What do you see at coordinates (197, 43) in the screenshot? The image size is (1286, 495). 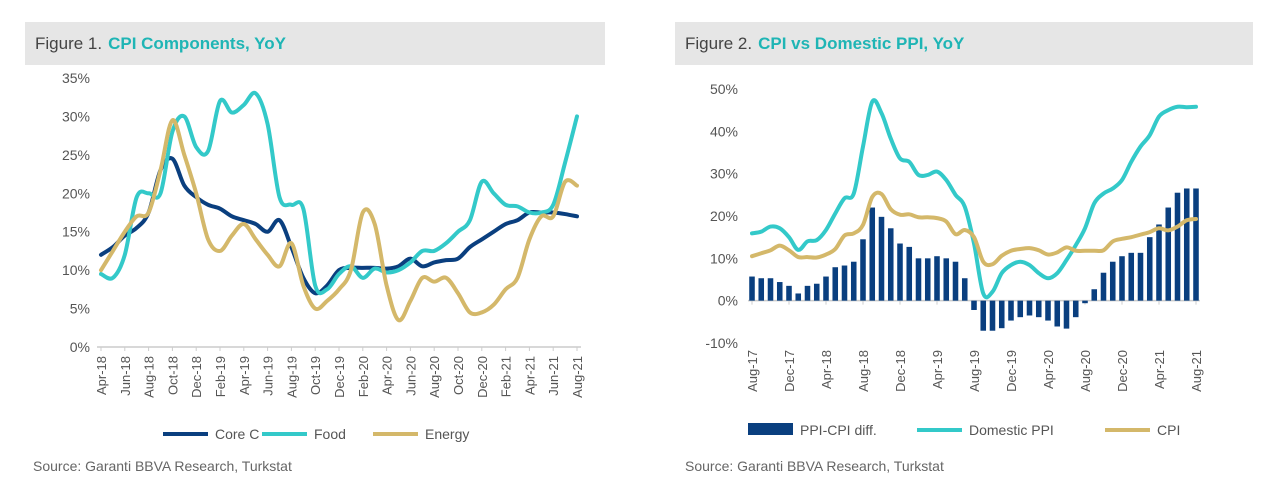 I see `figure1-title: CPI Components, YoY` at bounding box center [197, 43].